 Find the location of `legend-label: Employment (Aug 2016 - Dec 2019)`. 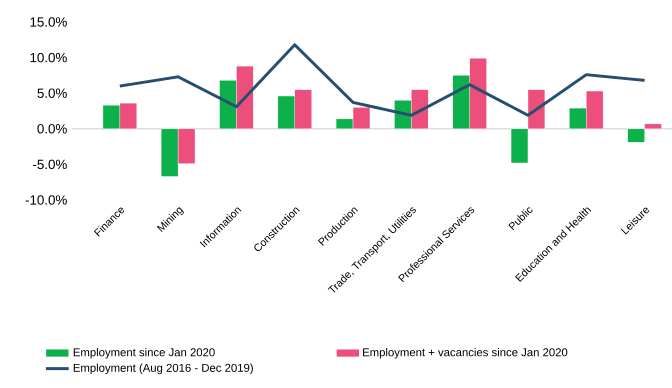

legend-label: Employment (Aug 2016 - Dec 2019) is located at coordinates (163, 369).